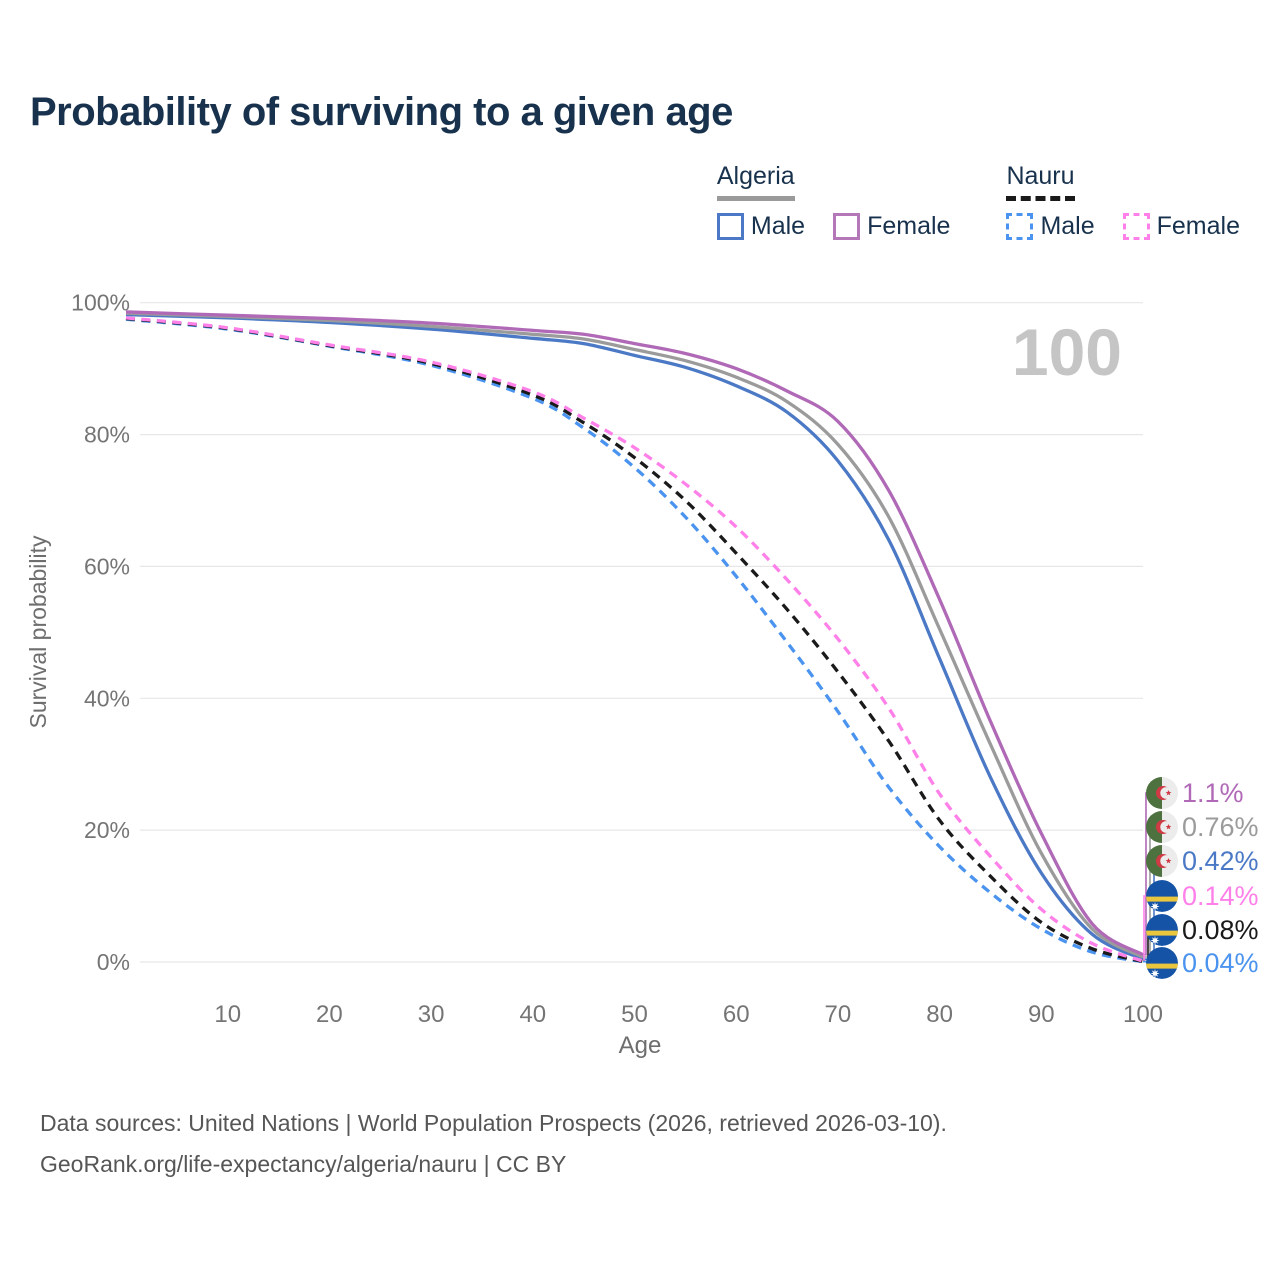 The width and height of the screenshot is (1280, 1280). I want to click on legend-item-nauru-female: Female, so click(1181, 226).